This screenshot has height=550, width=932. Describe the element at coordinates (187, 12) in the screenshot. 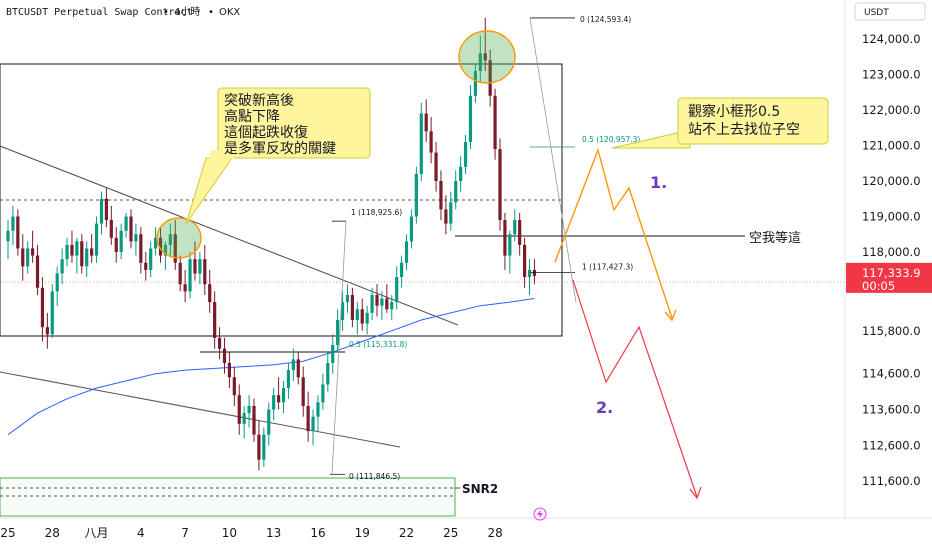

I see `timeframe-label: 4小時` at that location.